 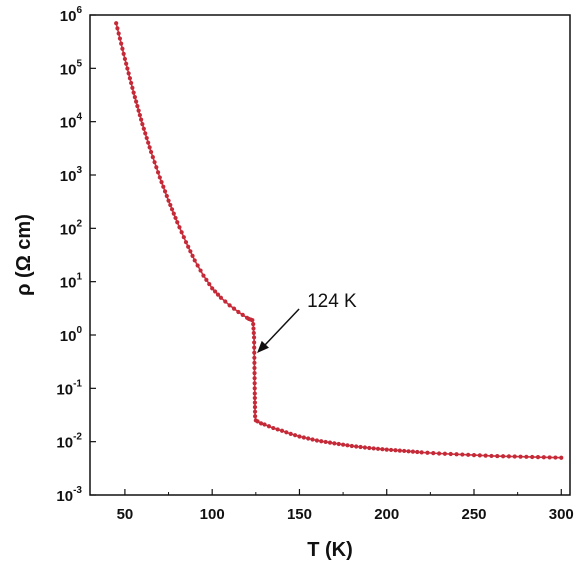 I want to click on x-tick-label: 300, so click(x=561, y=514).